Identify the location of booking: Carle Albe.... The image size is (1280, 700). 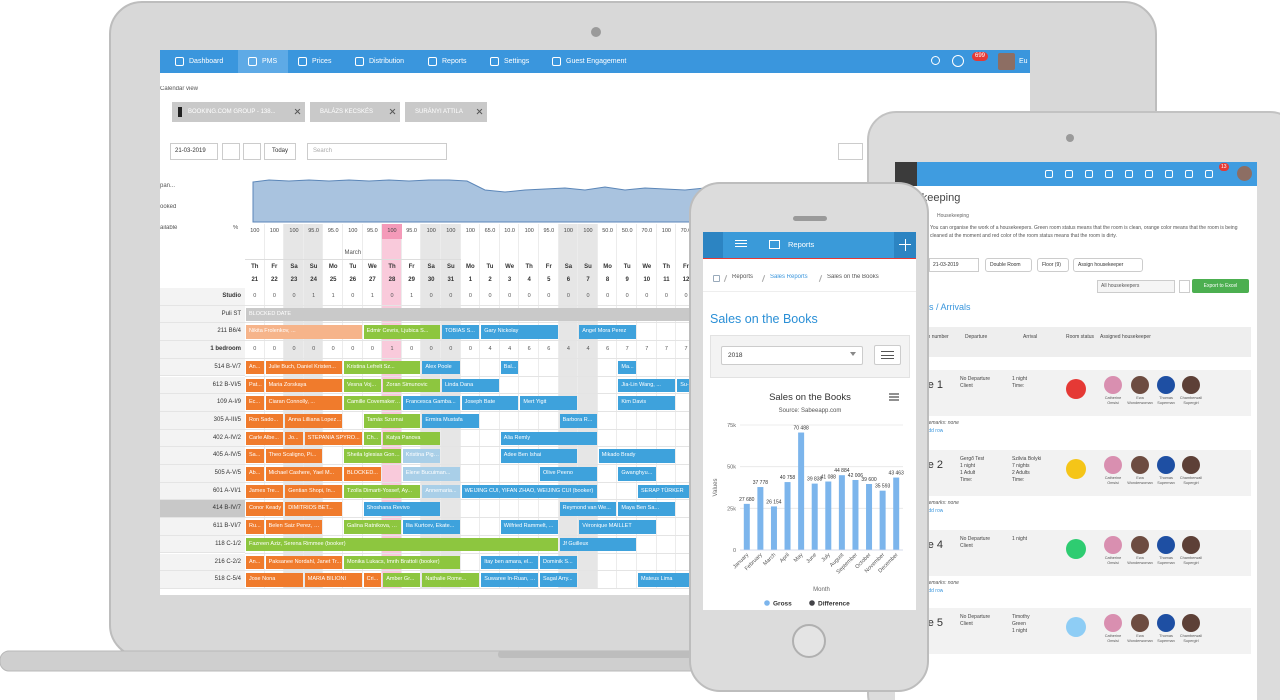
(265, 438).